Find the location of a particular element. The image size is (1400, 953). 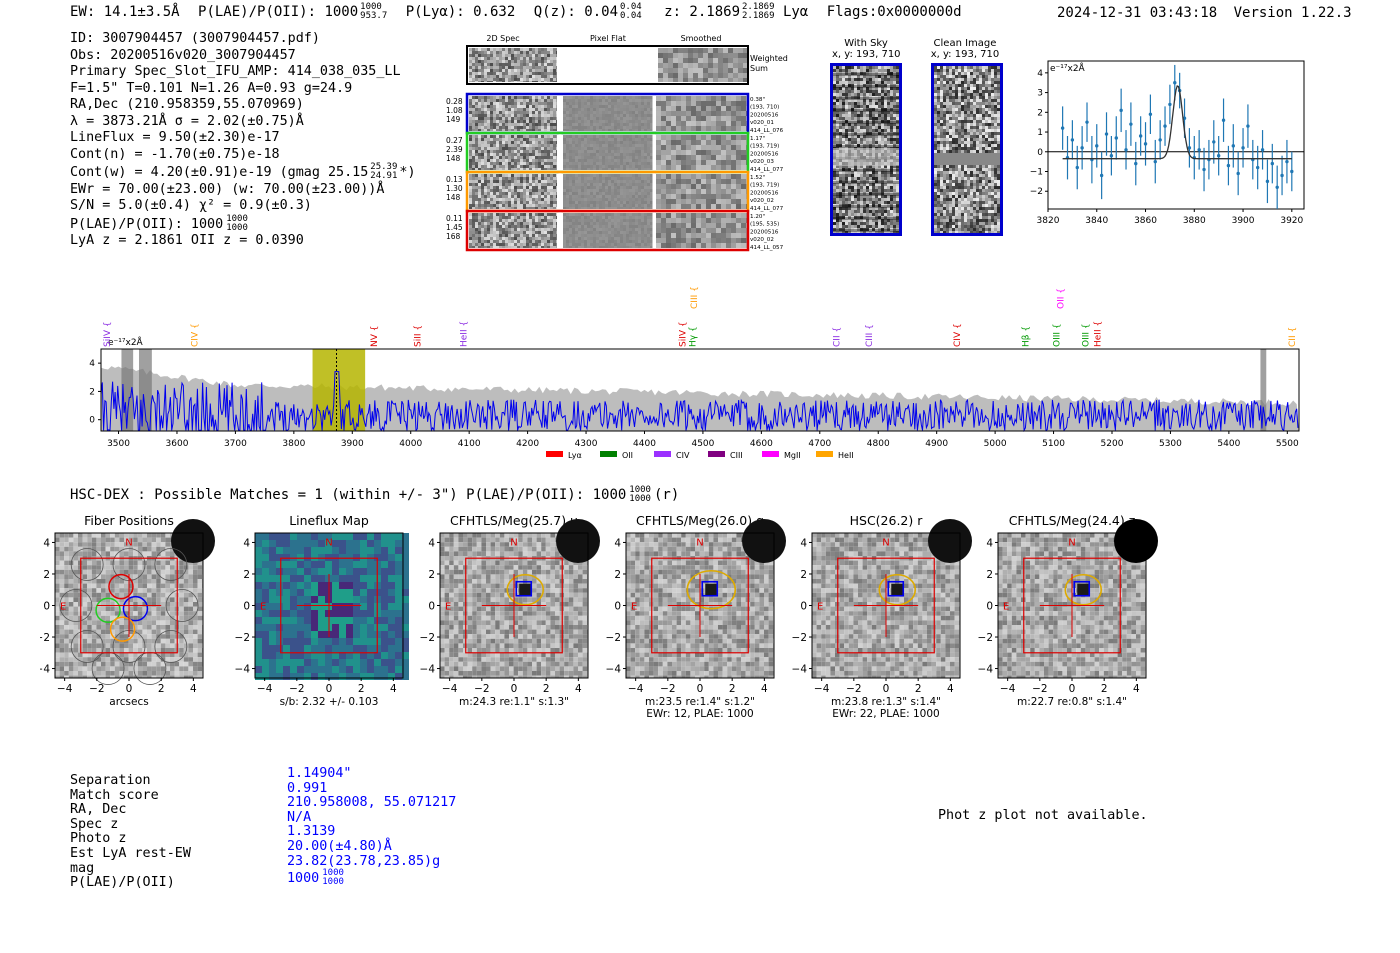

zoom-line-fit-chart: e⁻¹⁷x2Å 4 3 2 1 0 −1 −2 3820 3840 3860 3880 3900 3920 is located at coordinates (1167, 143).